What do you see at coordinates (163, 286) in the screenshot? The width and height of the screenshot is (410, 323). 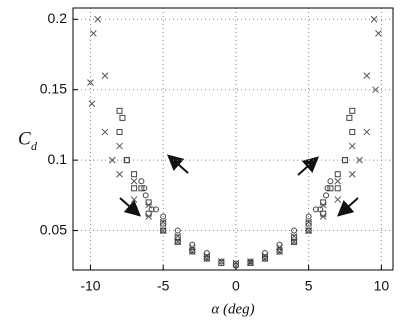 I see `x-tick-label: -5` at bounding box center [163, 286].